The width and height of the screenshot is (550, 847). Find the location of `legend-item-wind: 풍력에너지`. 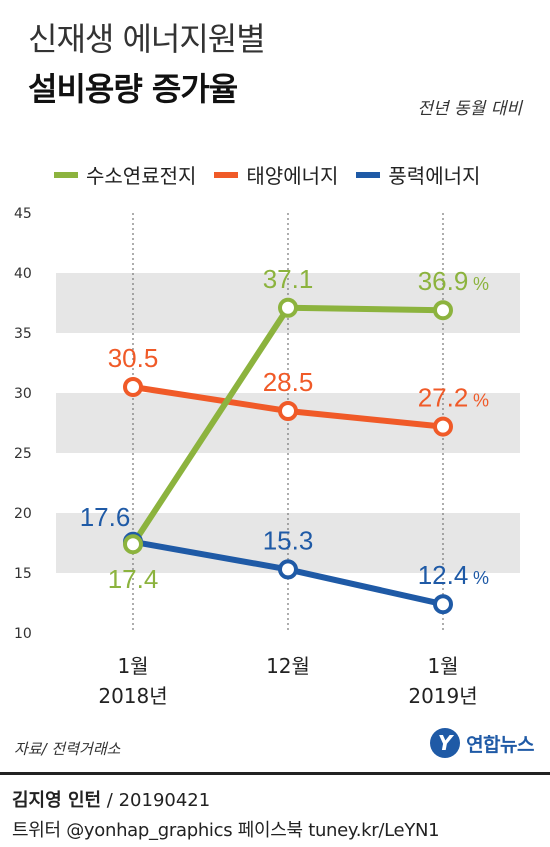

legend-item-wind: 풍력에너지 is located at coordinates (418, 174).